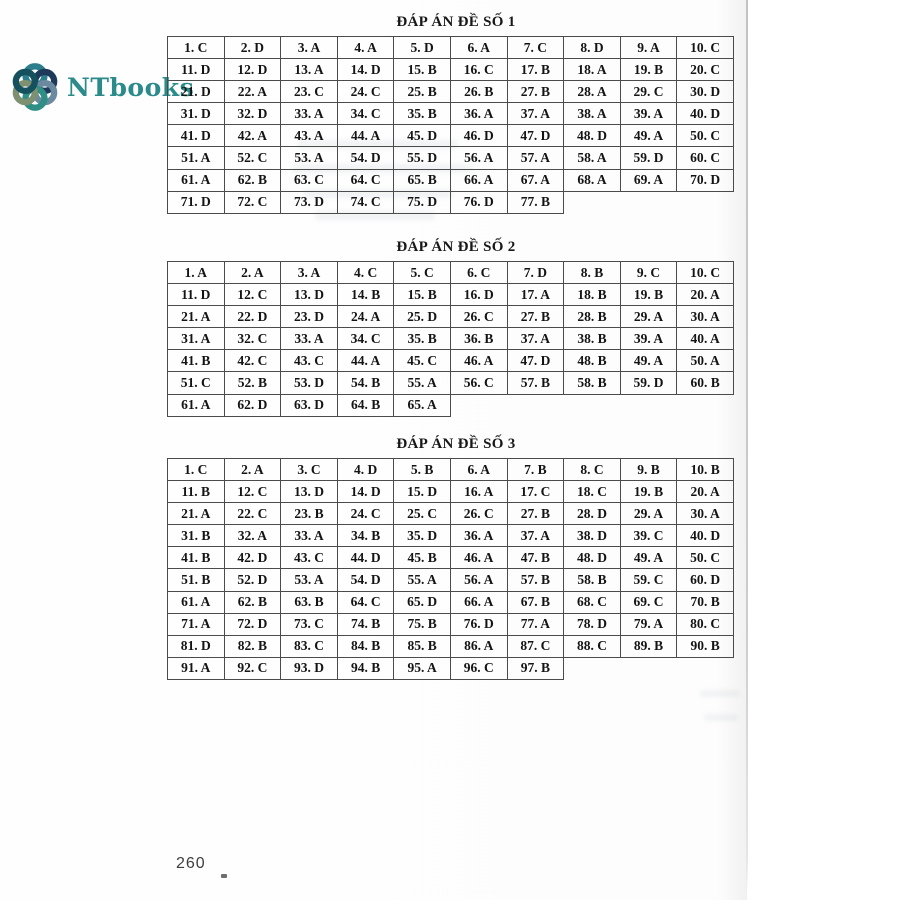 This screenshot has height=900, width=900. What do you see at coordinates (478, 70) in the screenshot?
I see `answer-cell: 16. C` at bounding box center [478, 70].